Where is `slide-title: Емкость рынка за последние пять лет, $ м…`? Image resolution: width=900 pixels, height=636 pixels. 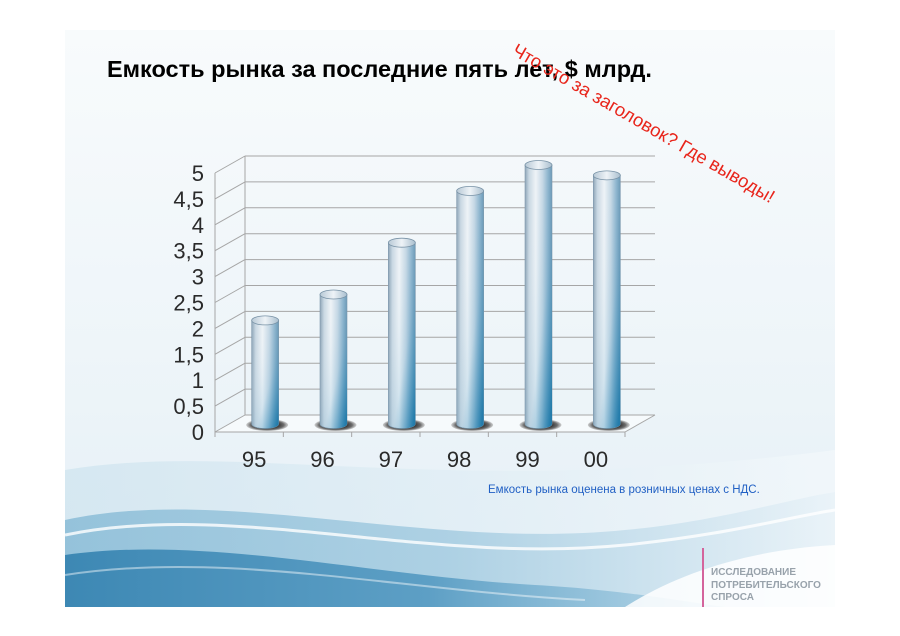
slide-title: Емкость рынка за последние пять лет, $ м… is located at coordinates (379, 69).